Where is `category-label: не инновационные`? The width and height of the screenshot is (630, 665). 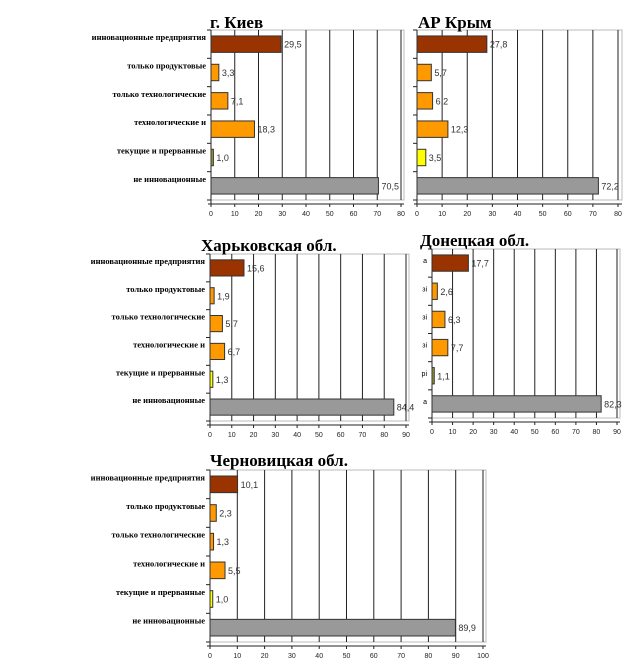
category-label: не инновационные is located at coordinates (168, 400).